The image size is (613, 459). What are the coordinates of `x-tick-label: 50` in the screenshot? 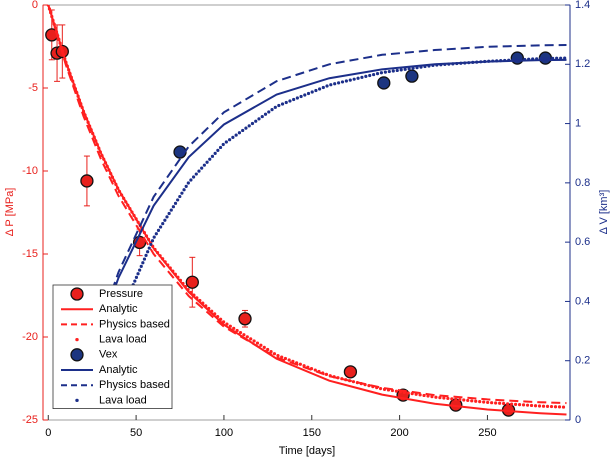 It's located at (136, 433).